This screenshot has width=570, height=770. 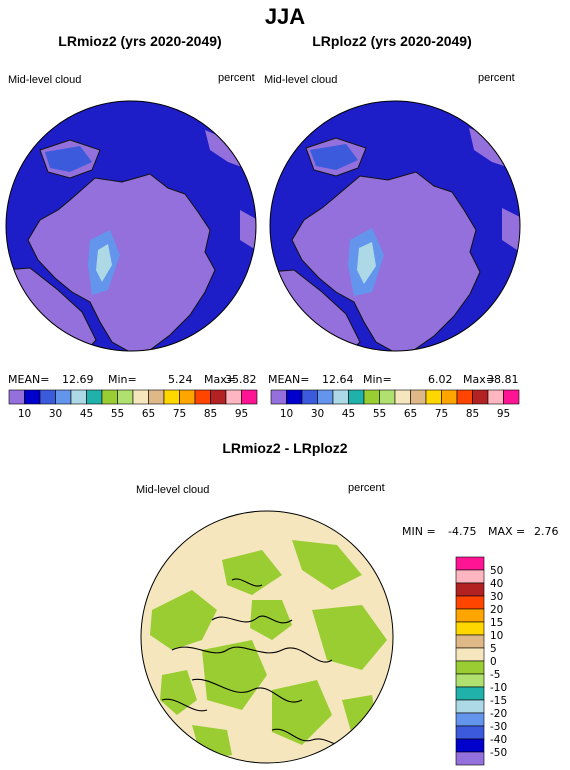 I want to click on panel-1-max-value: 35.82, so click(x=241, y=379).